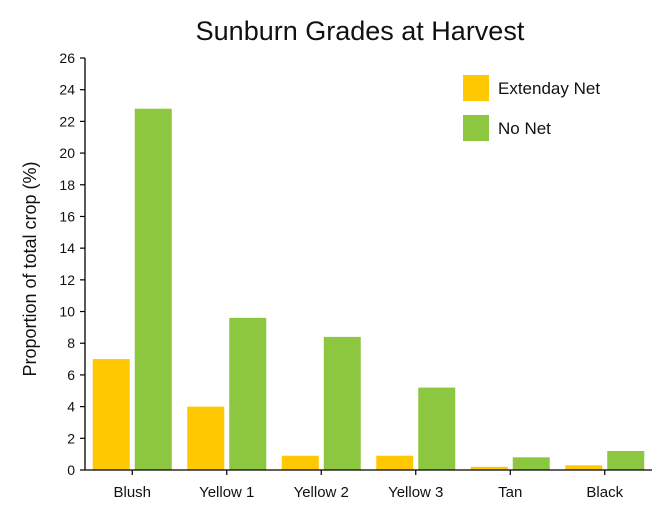  I want to click on x-tick-label: Yellow 2, so click(321, 492).